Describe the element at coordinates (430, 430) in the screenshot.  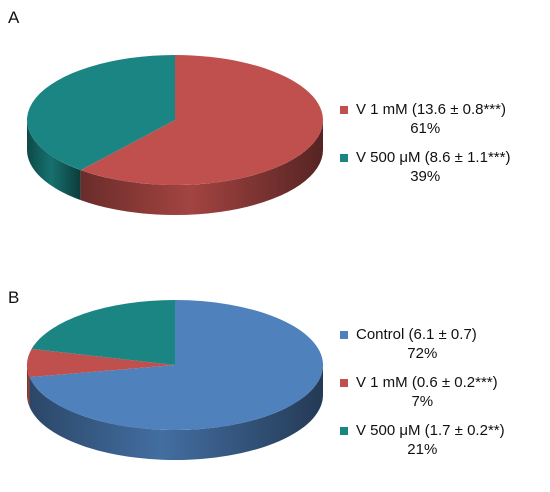
I see `legend-label: V 500 μM (1.7 ± 0.2**)` at that location.